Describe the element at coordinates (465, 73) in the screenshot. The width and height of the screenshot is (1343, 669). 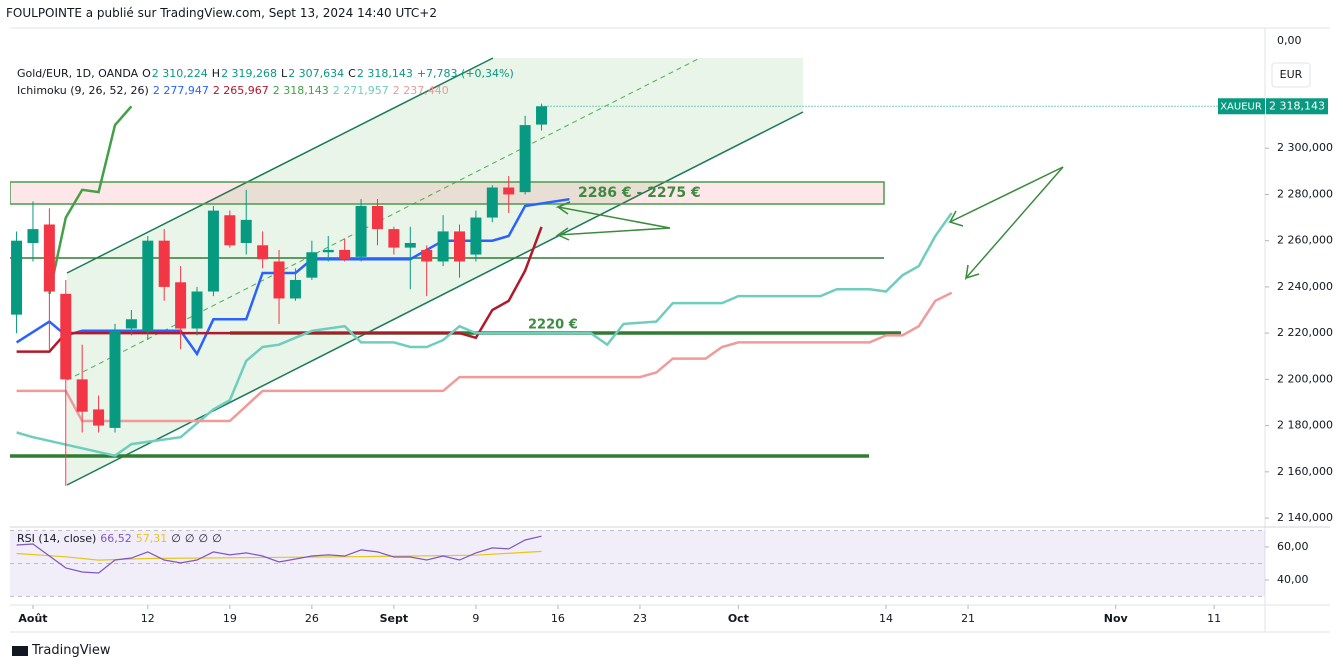
I see `change: +7,783 (+0,34%)` at that location.